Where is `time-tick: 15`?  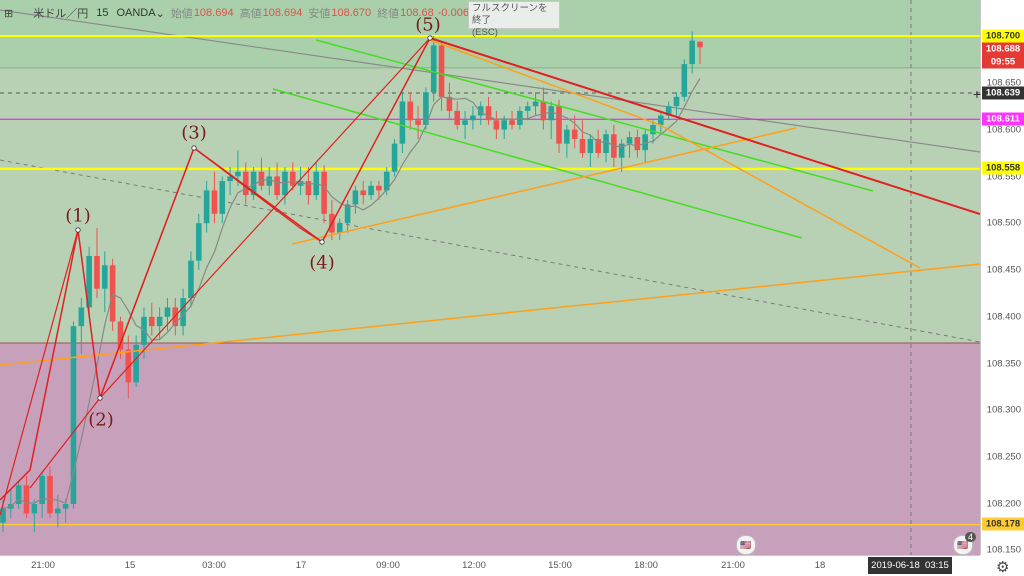 time-tick: 15 is located at coordinates (130, 565).